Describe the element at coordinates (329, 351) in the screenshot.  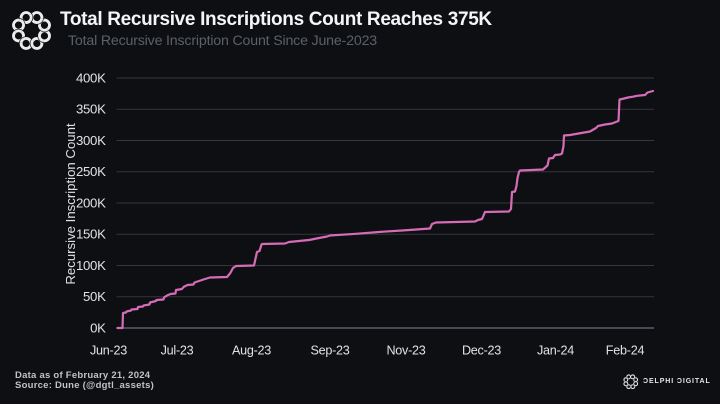
I see `svg-text: Sep-23` at that location.